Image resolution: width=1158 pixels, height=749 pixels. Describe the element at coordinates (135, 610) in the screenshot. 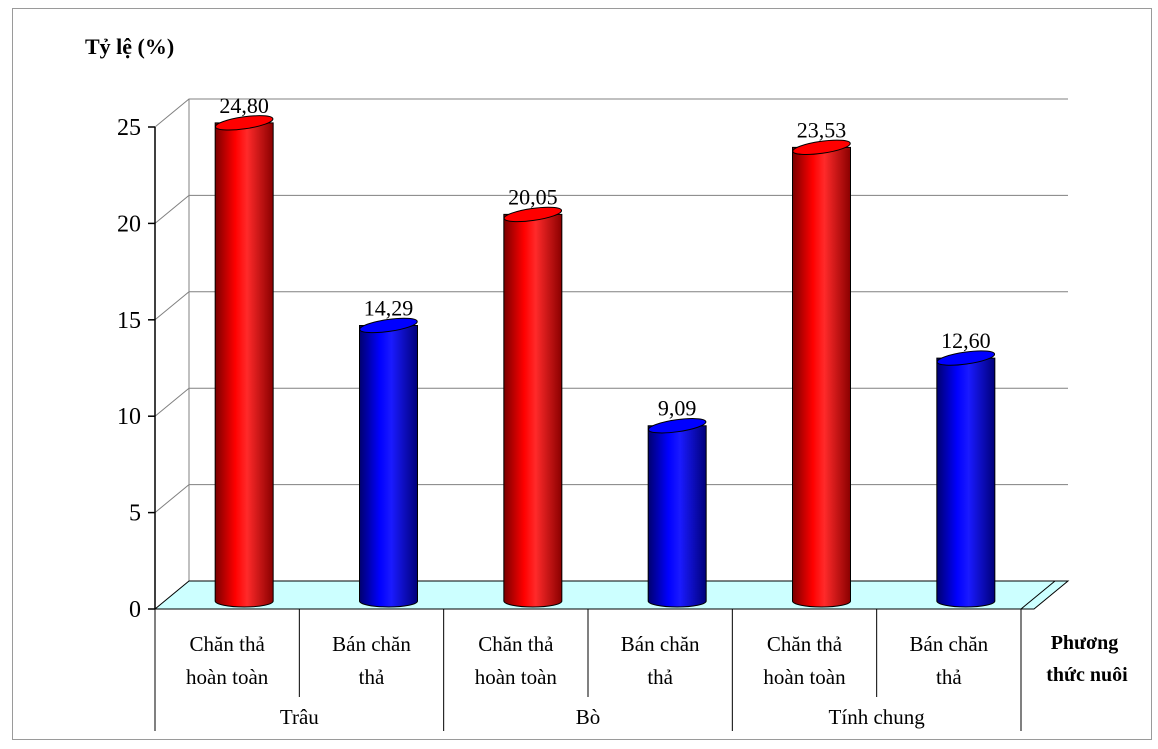

I see `y-tick-label: 0` at that location.